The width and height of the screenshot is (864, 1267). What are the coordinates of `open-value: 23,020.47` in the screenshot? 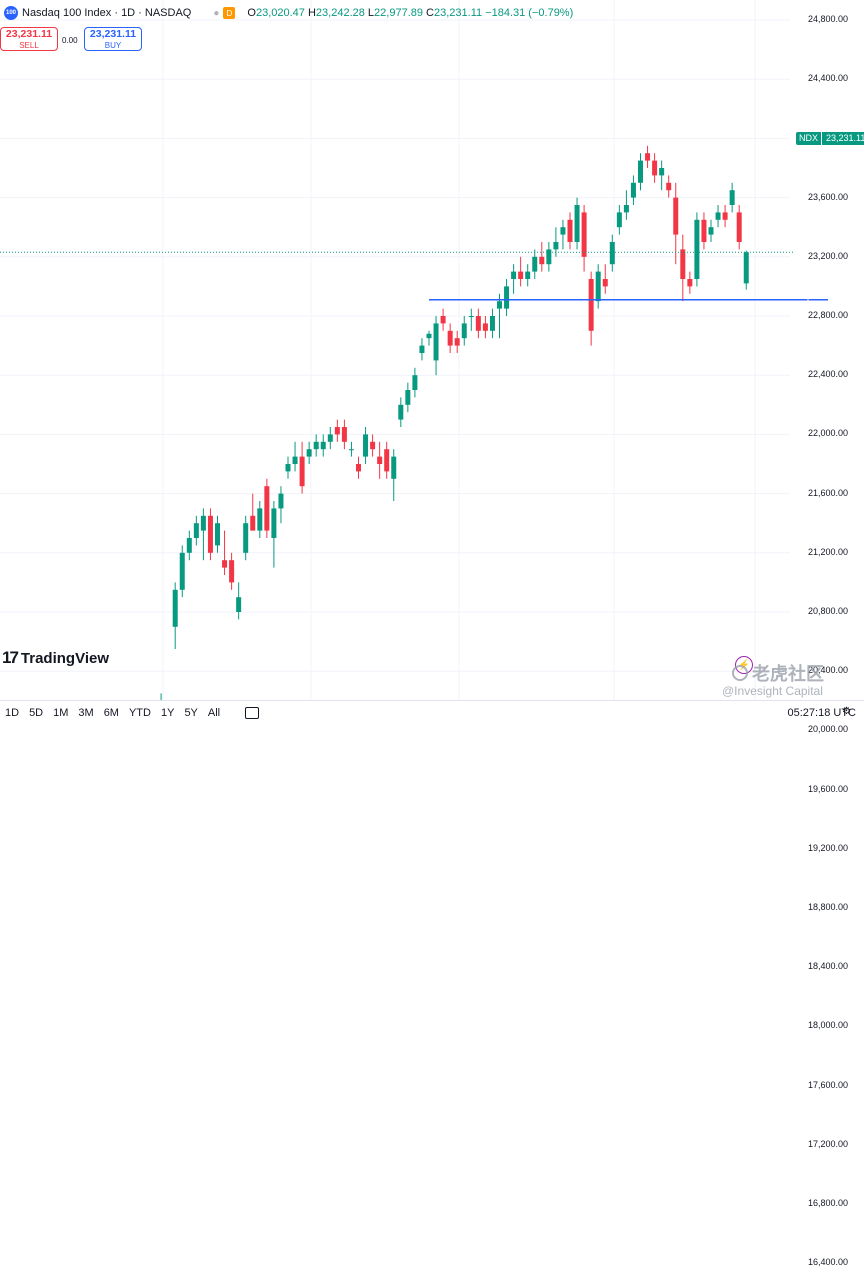 It's located at (280, 13).